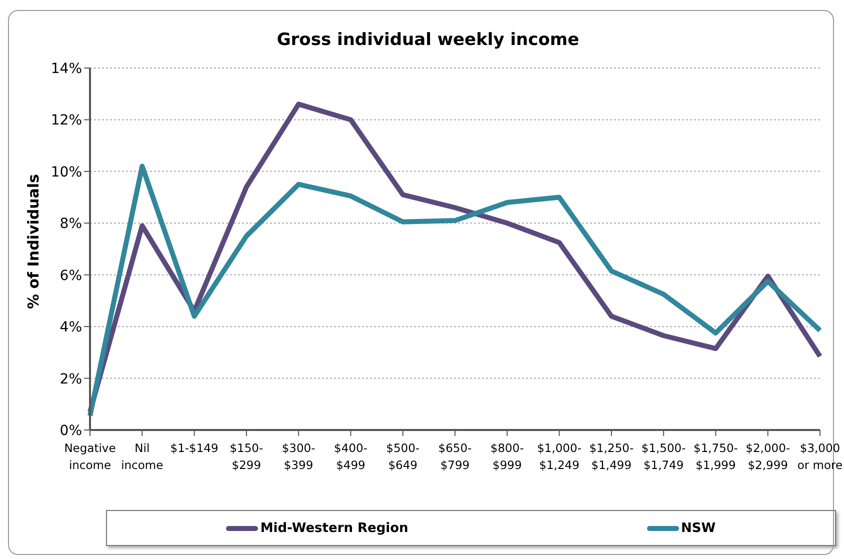 Image resolution: width=844 pixels, height=559 pixels. I want to click on x-tick-label: $500-$649, so click(403, 456).